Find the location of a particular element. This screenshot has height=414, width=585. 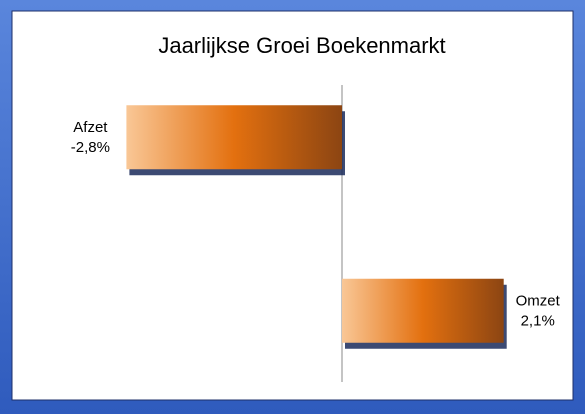

chart-title: Jaarlijkse Groei Boekenmarkt is located at coordinates (301, 45).